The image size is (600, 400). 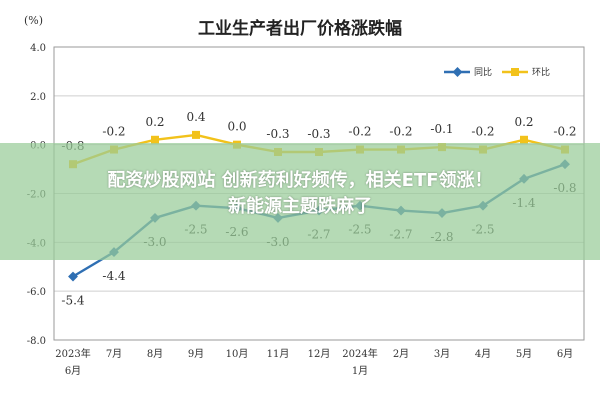 What do you see at coordinates (541, 72) in the screenshot?
I see `legend-label: 环比` at bounding box center [541, 72].